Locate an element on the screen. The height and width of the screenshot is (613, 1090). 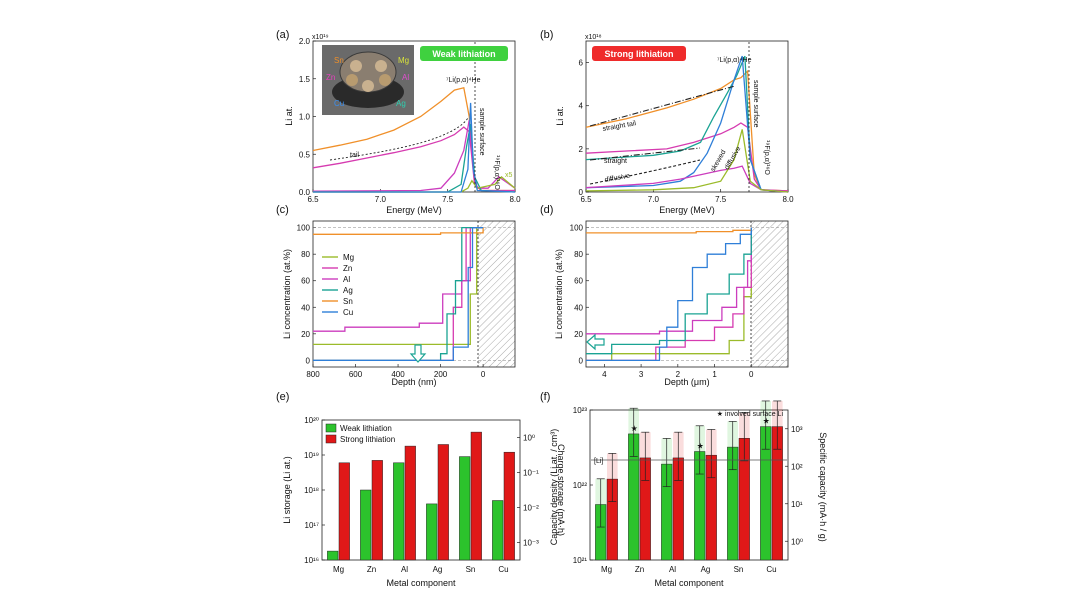
tick-labels-b: 6.5 7.0 7.5 8.0 0 2 4 6 is located at coordinates (687, 131).